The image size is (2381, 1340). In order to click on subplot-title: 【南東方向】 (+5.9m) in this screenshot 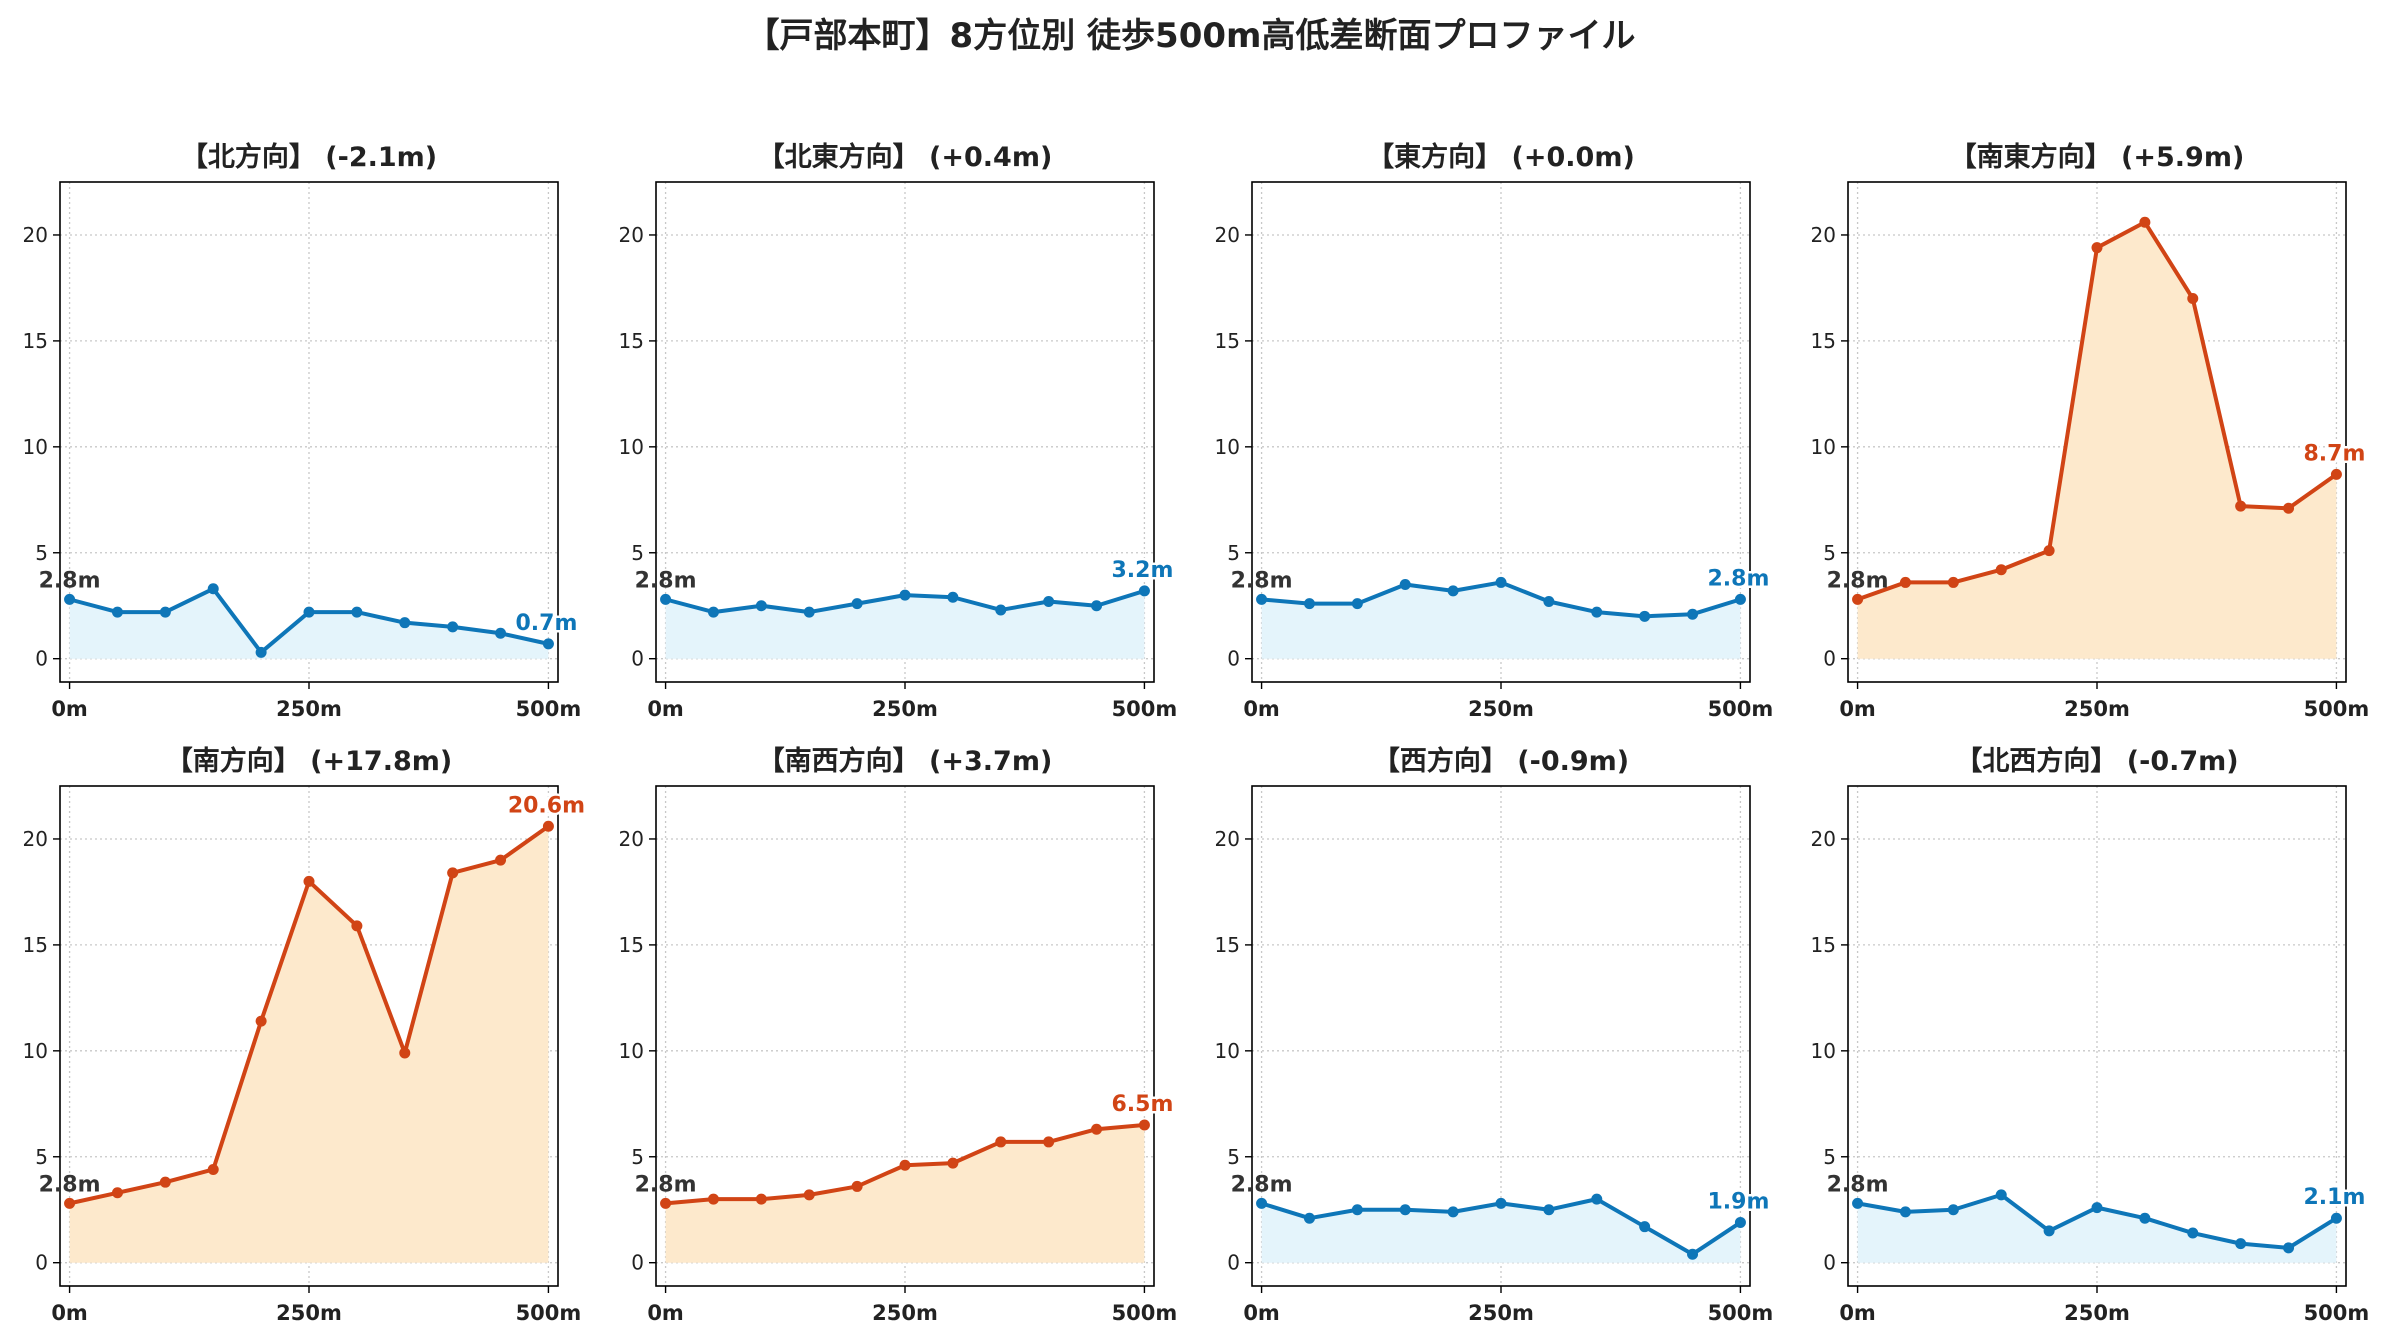, I will do `click(2097, 157)`.